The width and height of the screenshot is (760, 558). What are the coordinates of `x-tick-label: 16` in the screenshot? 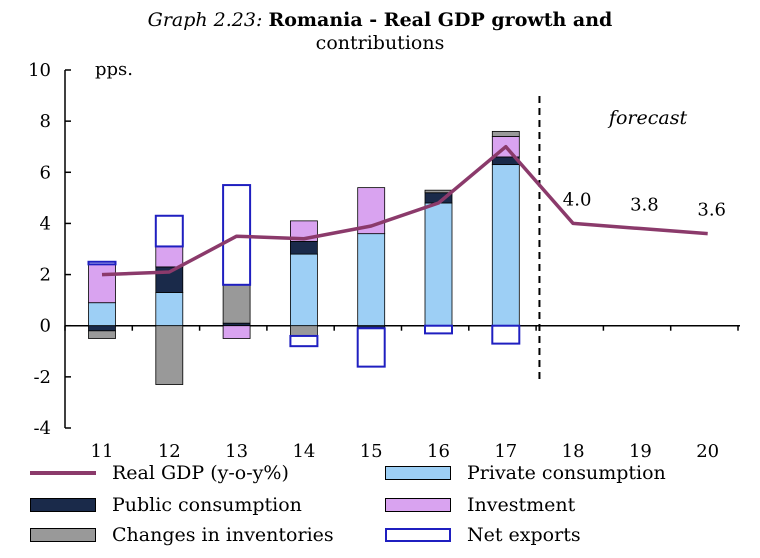 It's located at (438, 451).